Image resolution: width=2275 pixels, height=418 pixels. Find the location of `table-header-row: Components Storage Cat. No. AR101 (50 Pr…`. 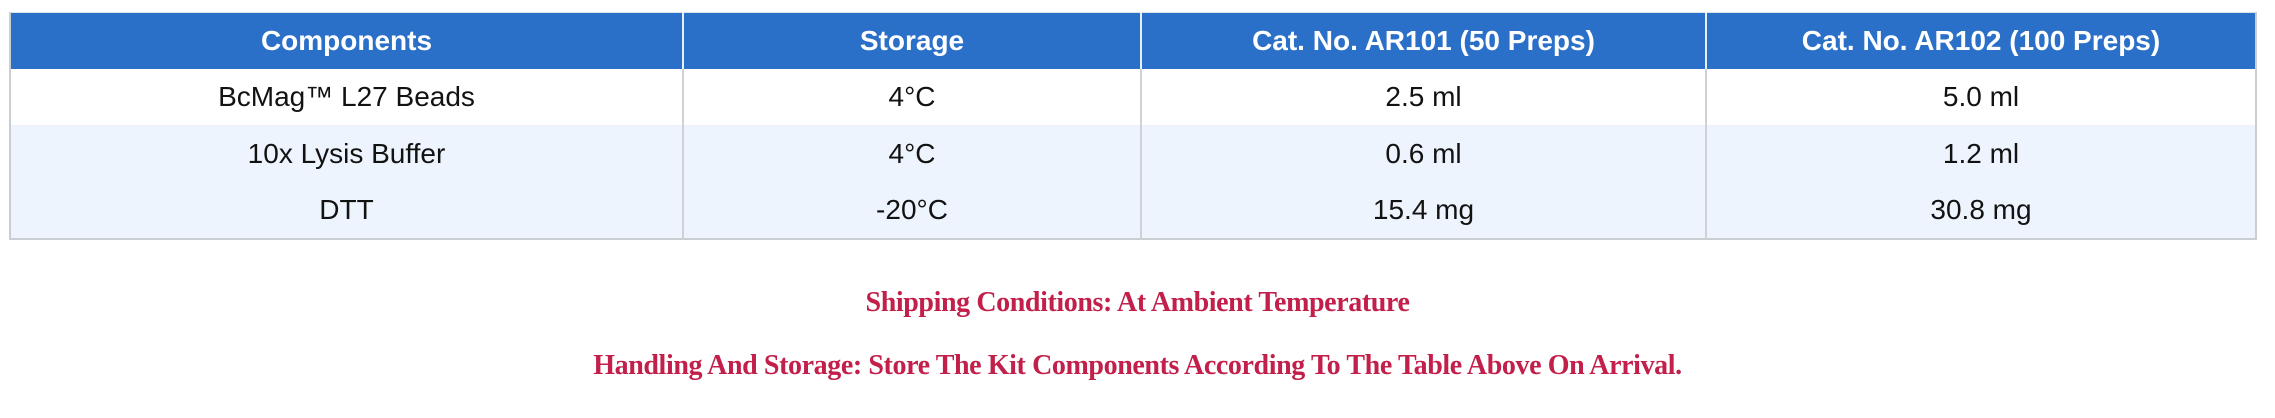

table-header-row: Components Storage Cat. No. AR101 (50 Pr… is located at coordinates (1133, 40).